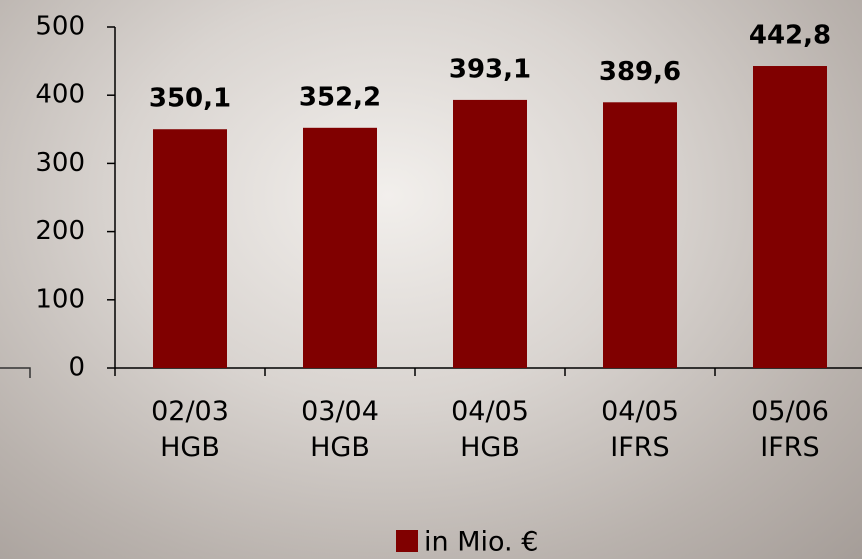 The image size is (862, 559). Describe the element at coordinates (340, 429) in the screenshot. I see `x-tick-label: 03/04 HGB` at that location.